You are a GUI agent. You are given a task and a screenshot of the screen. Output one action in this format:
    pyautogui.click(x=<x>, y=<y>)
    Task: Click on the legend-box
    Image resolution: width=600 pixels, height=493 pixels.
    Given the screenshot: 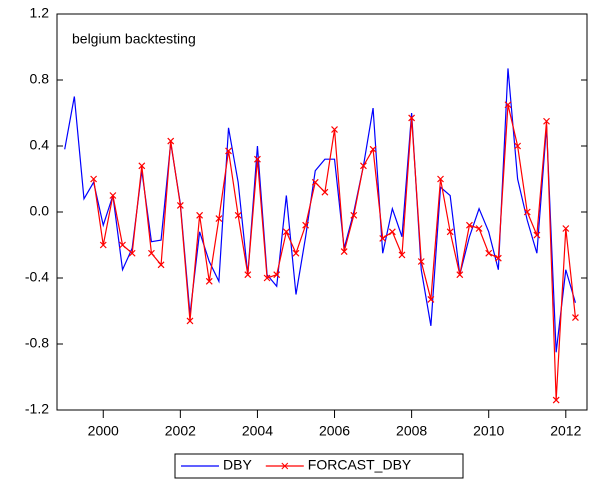 What is the action you would take?
    pyautogui.click(x=319, y=466)
    